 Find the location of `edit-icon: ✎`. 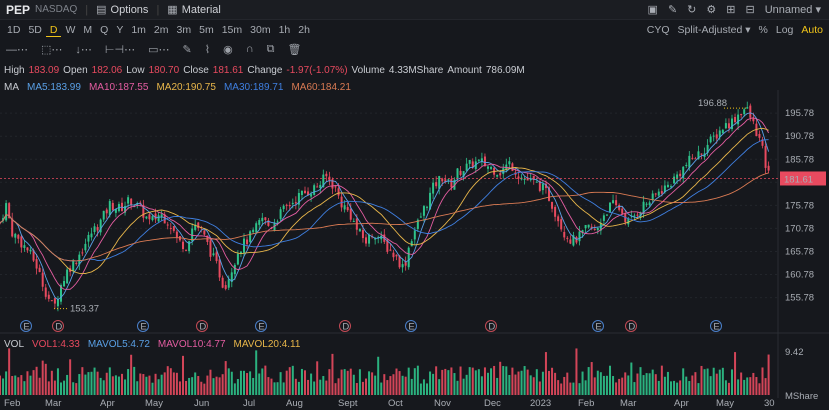

edit-icon: ✎ is located at coordinates (672, 10).